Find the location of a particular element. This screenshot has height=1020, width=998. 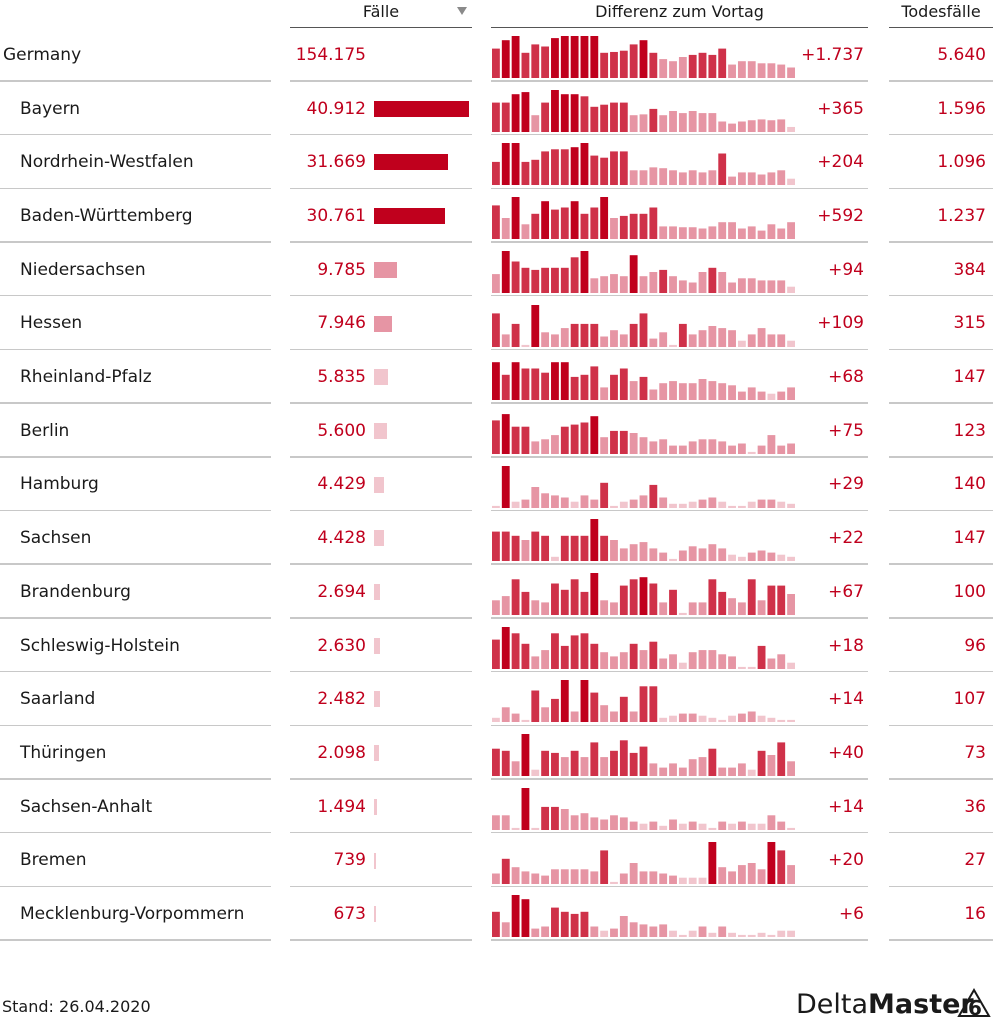

table-row: Thüringen 2.098 +40 73 is located at coordinates (499, 753).